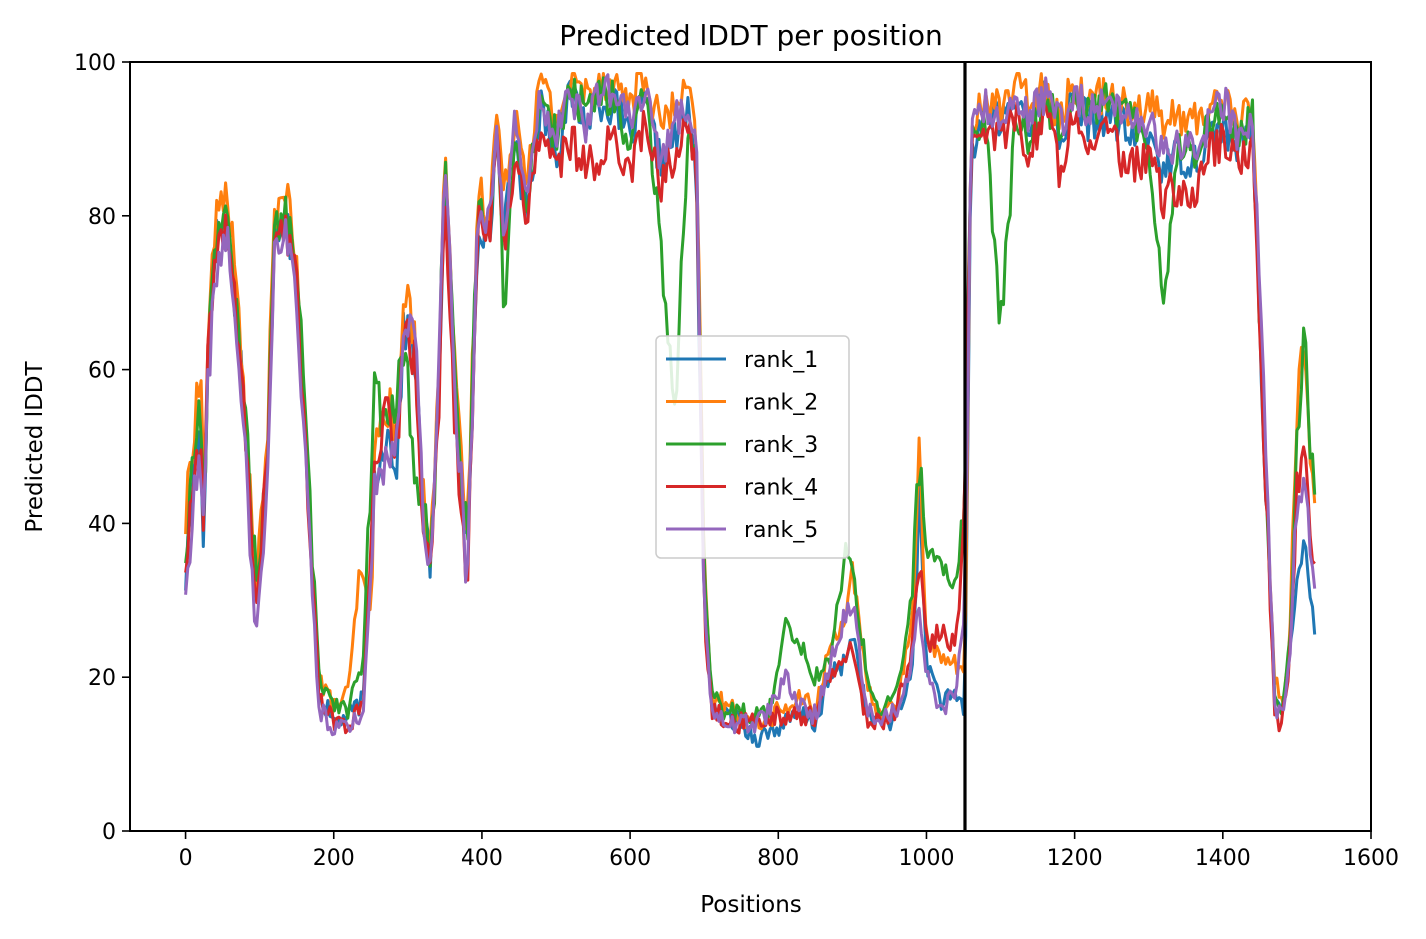 The width and height of the screenshot is (1426, 939). Describe the element at coordinates (630, 858) in the screenshot. I see `x-tick-label: 600` at that location.